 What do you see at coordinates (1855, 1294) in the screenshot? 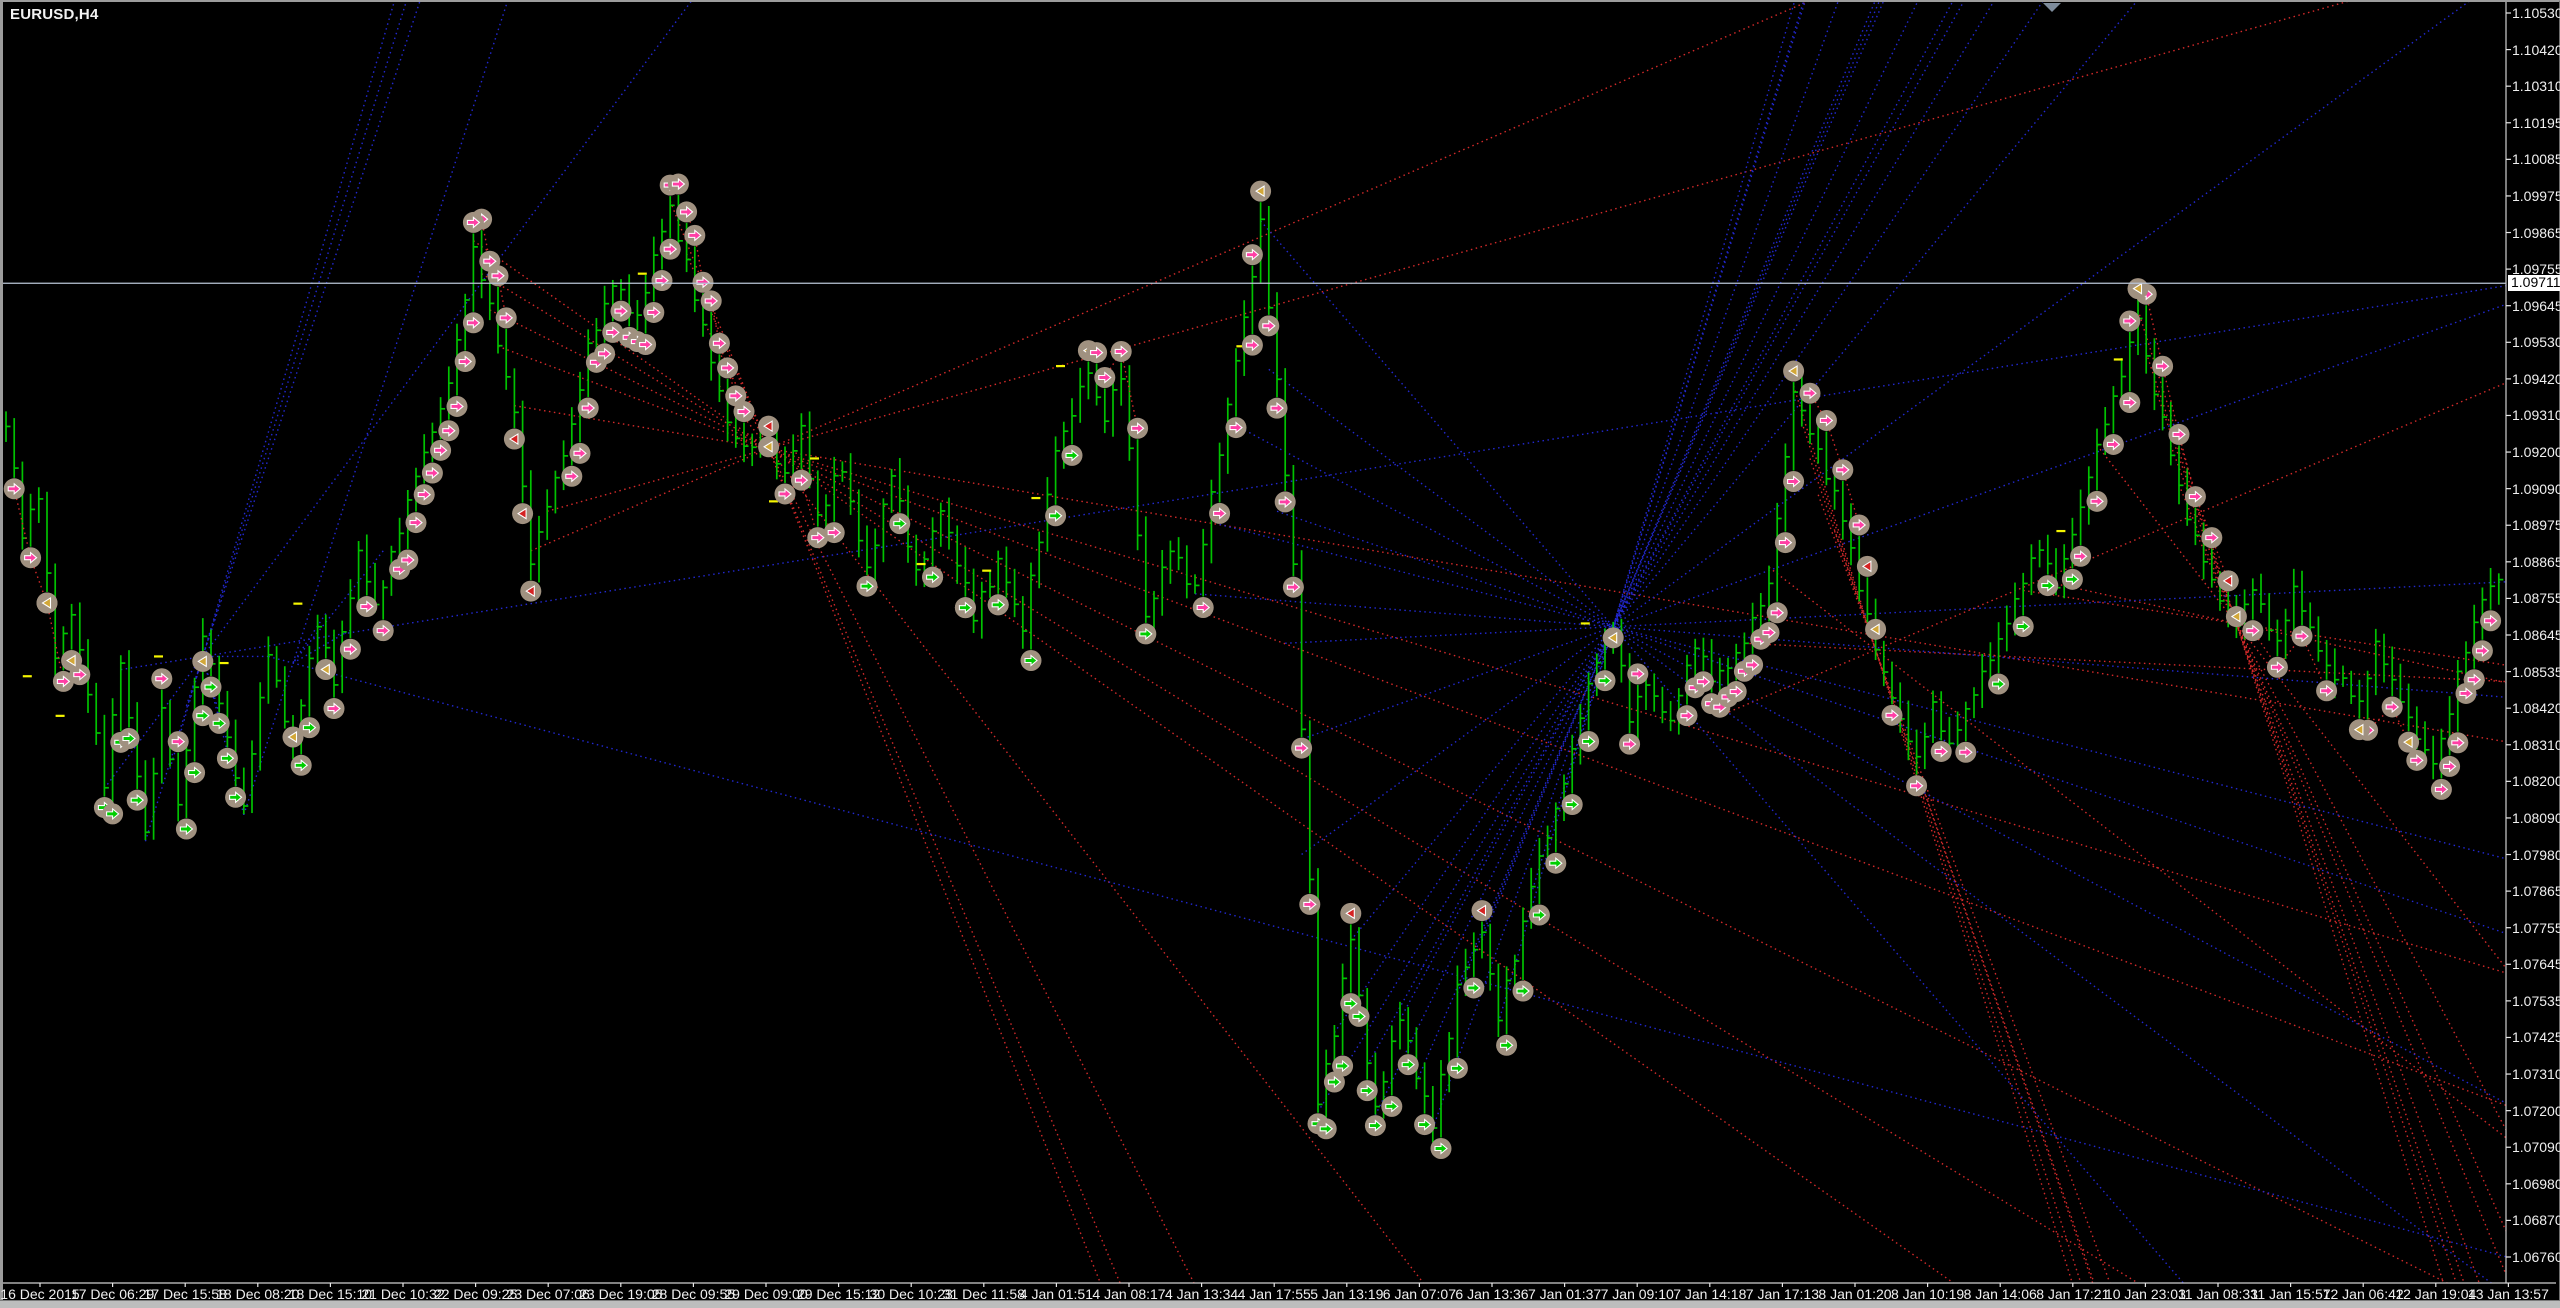
I see `time-axis-label: 8 Jan 01:20` at bounding box center [1855, 1294].